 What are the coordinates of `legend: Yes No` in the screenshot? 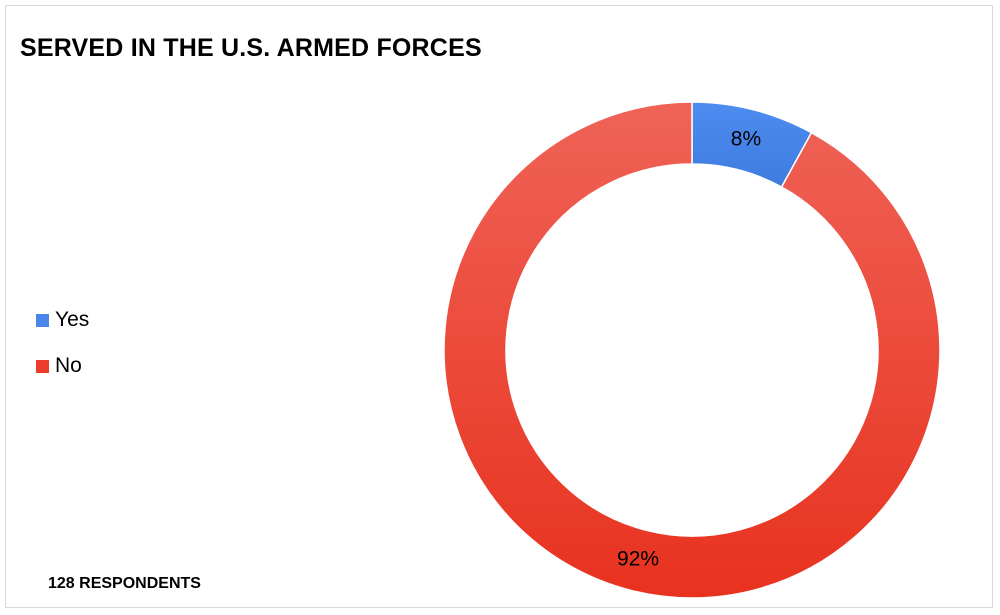 It's located at (62, 354).